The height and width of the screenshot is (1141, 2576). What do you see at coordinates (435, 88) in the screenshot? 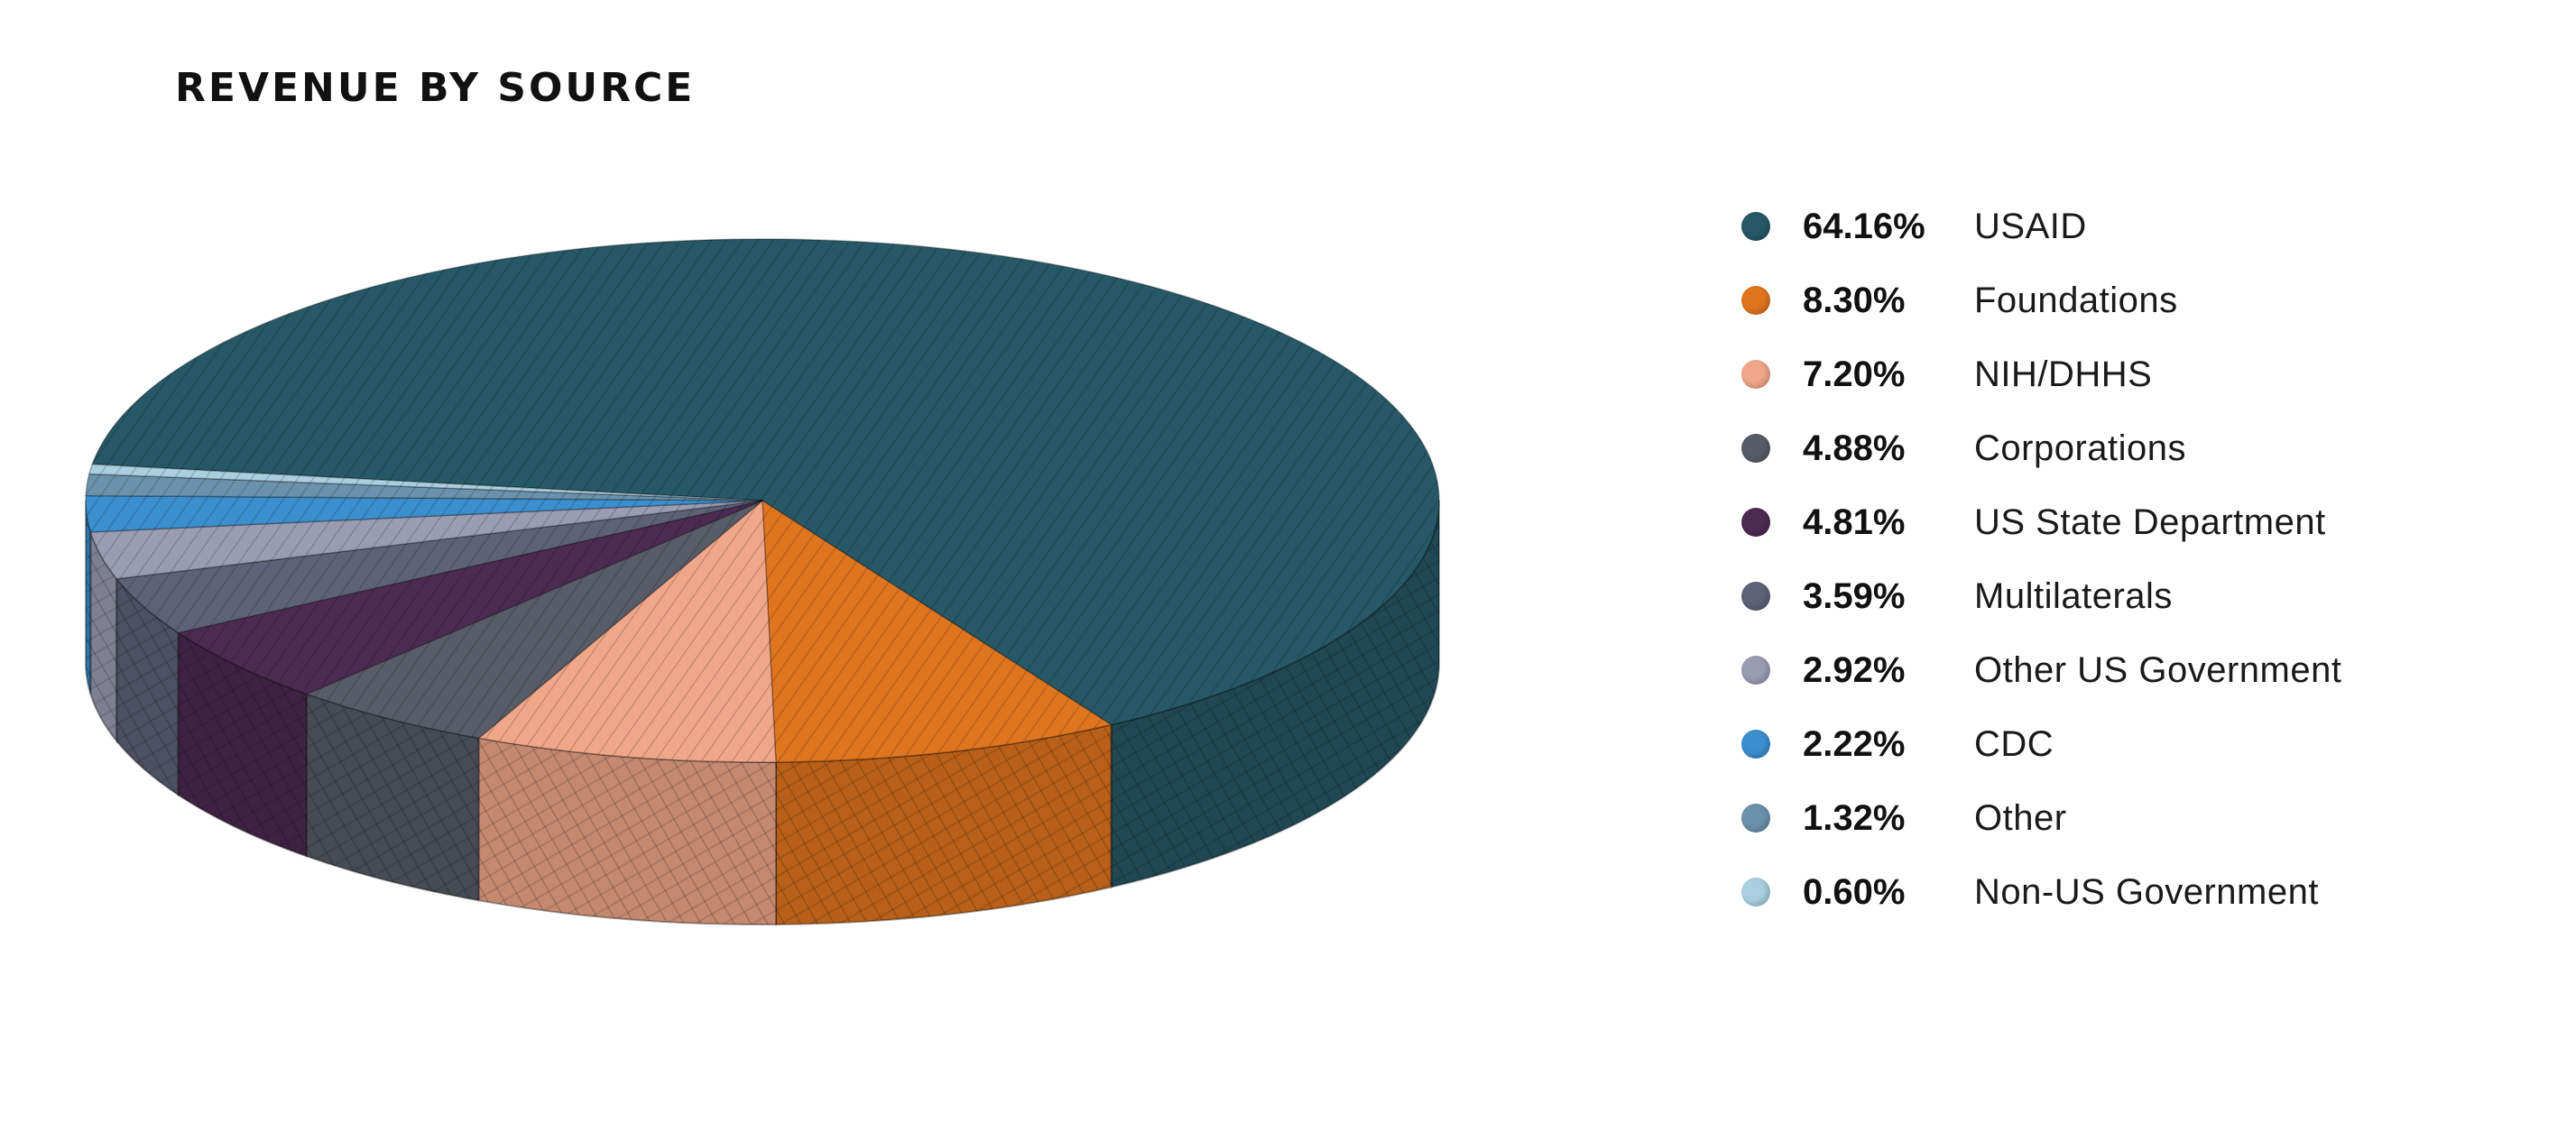
I see `chart-title: REVENUE BY SOURCE` at bounding box center [435, 88].